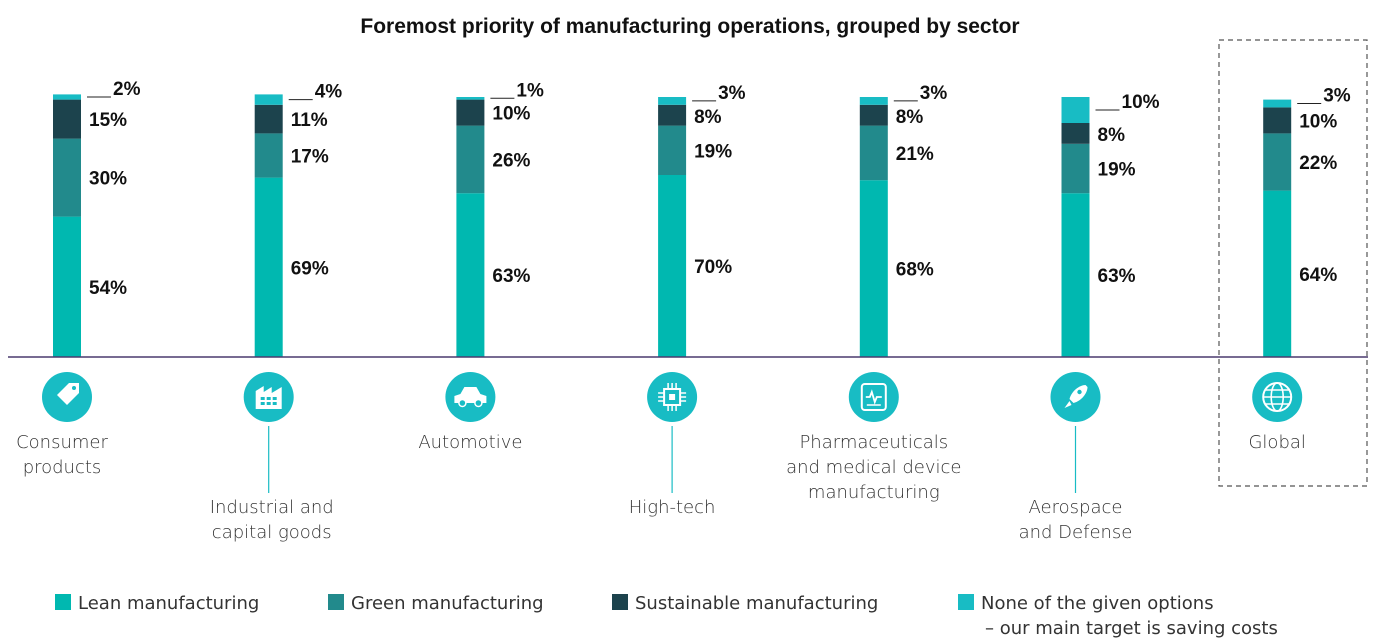  Describe the element at coordinates (62, 442) in the screenshot. I see `category-label: Consumer` at that location.